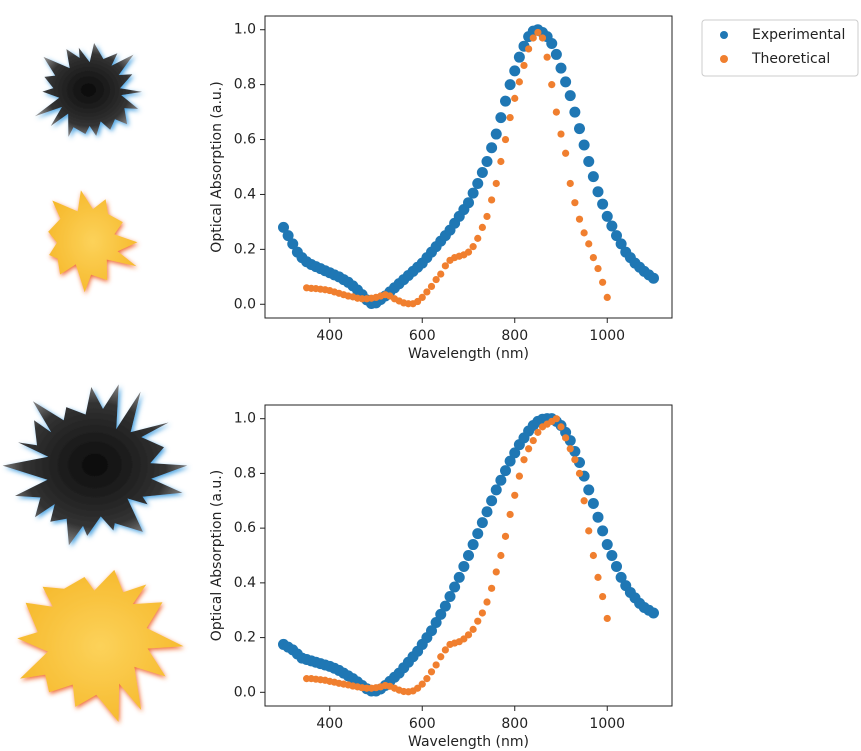 Image resolution: width=861 pixels, height=751 pixels. I want to click on x-tick-label: 400, so click(329, 336).